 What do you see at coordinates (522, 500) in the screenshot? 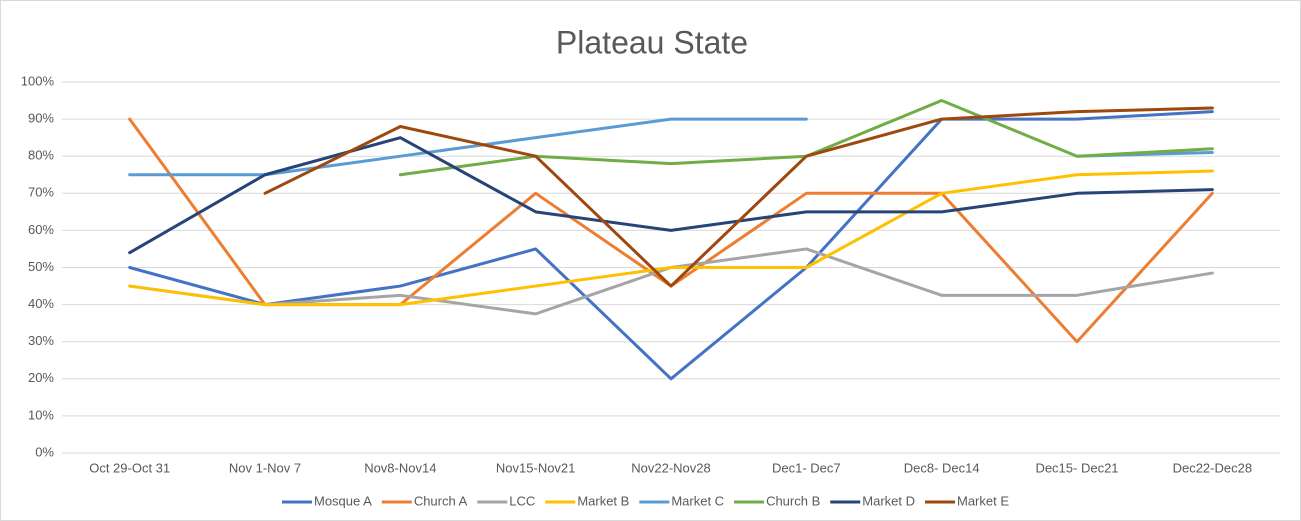
I see `legend-label: LCC` at bounding box center [522, 500].